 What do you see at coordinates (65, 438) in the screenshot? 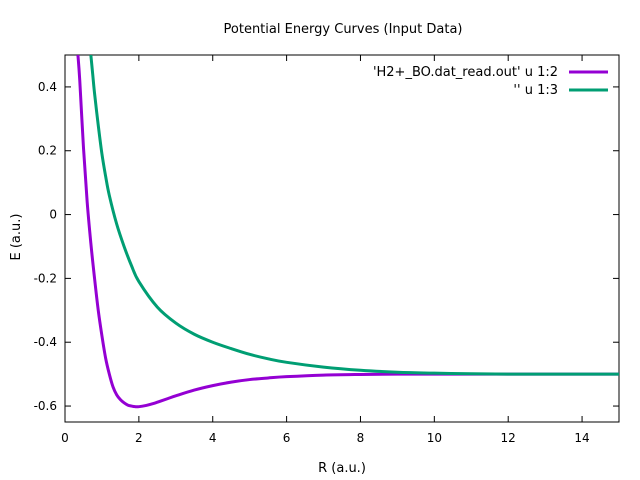
I see `x-tick-label: 0` at bounding box center [65, 438].